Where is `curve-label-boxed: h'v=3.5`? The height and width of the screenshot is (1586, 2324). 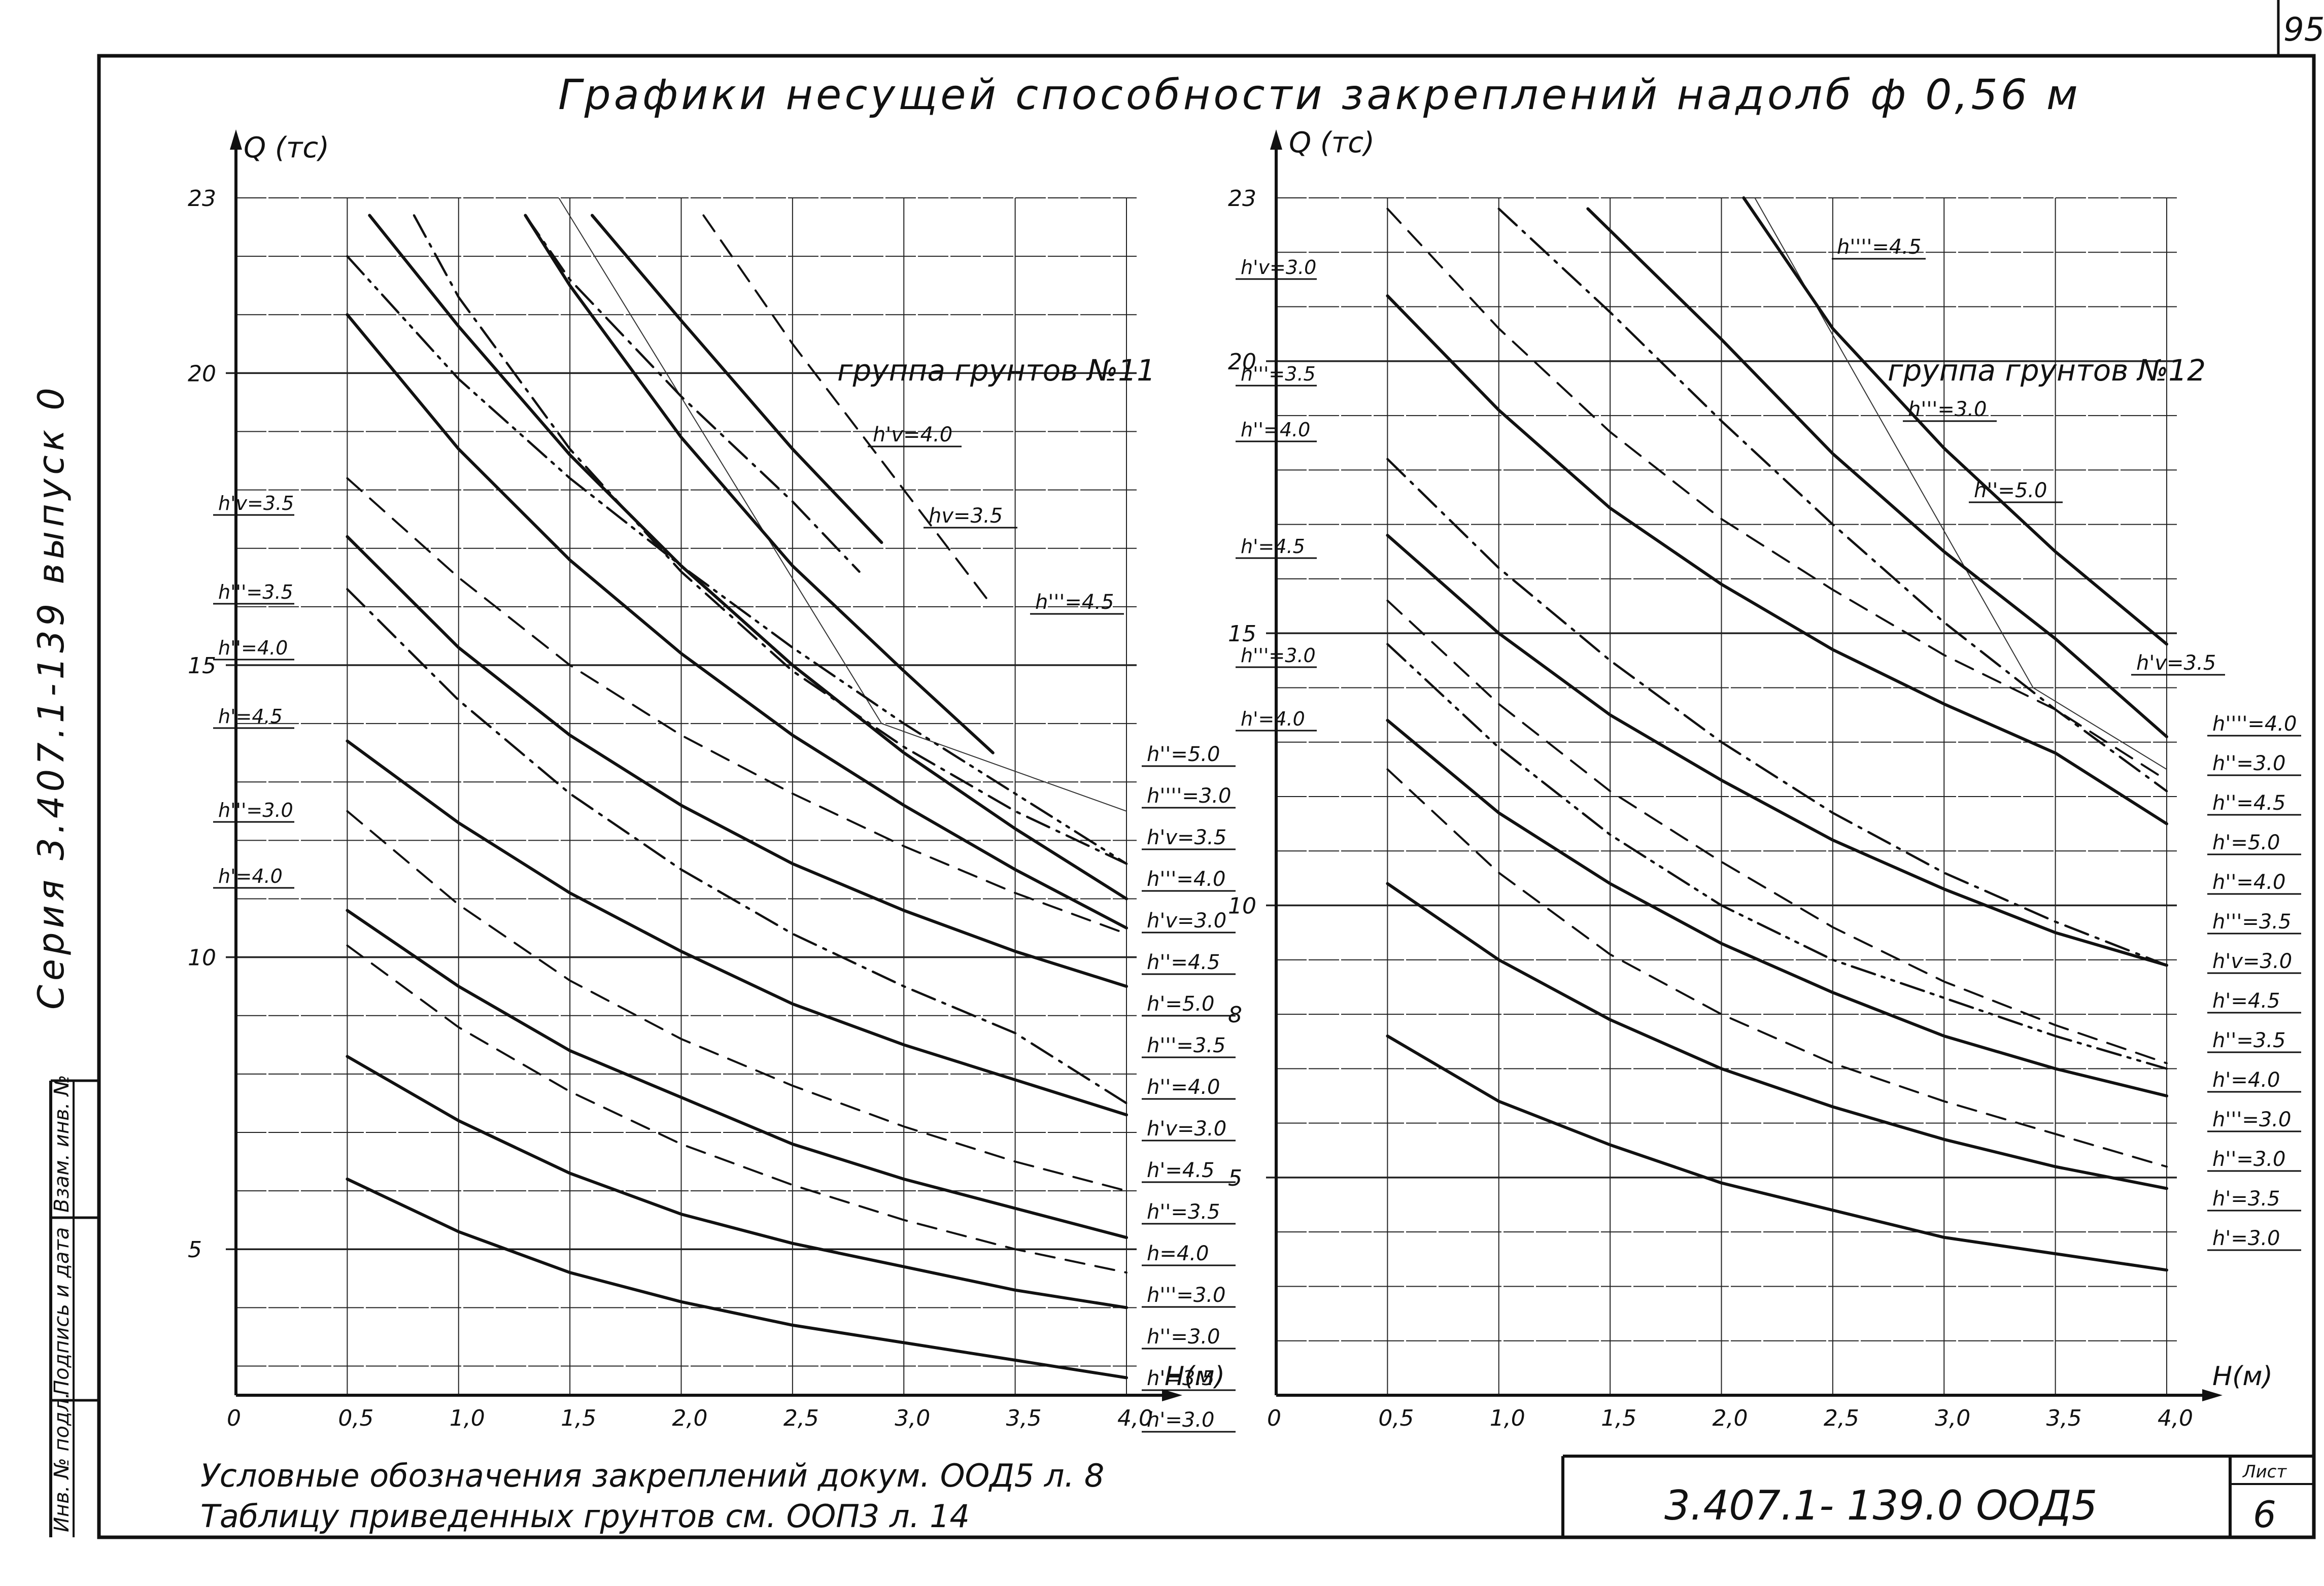 curve-label-boxed: h'v=3.5 is located at coordinates (256, 503).